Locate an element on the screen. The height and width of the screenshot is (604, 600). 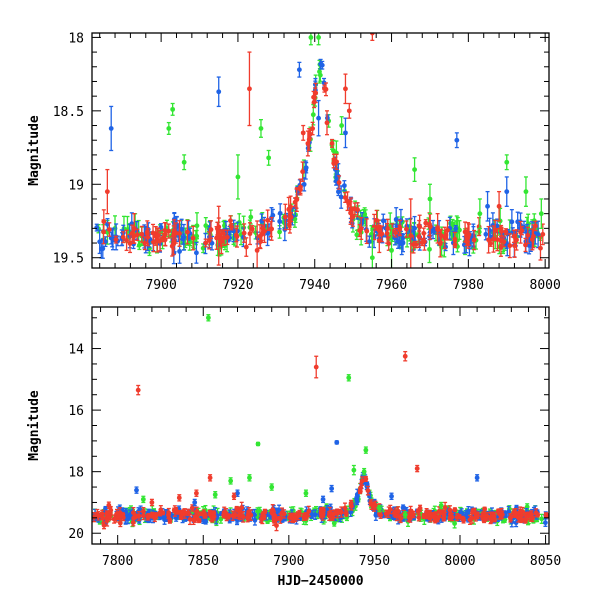
y-axis-title: Magnitude is located at coordinates (34, 150).